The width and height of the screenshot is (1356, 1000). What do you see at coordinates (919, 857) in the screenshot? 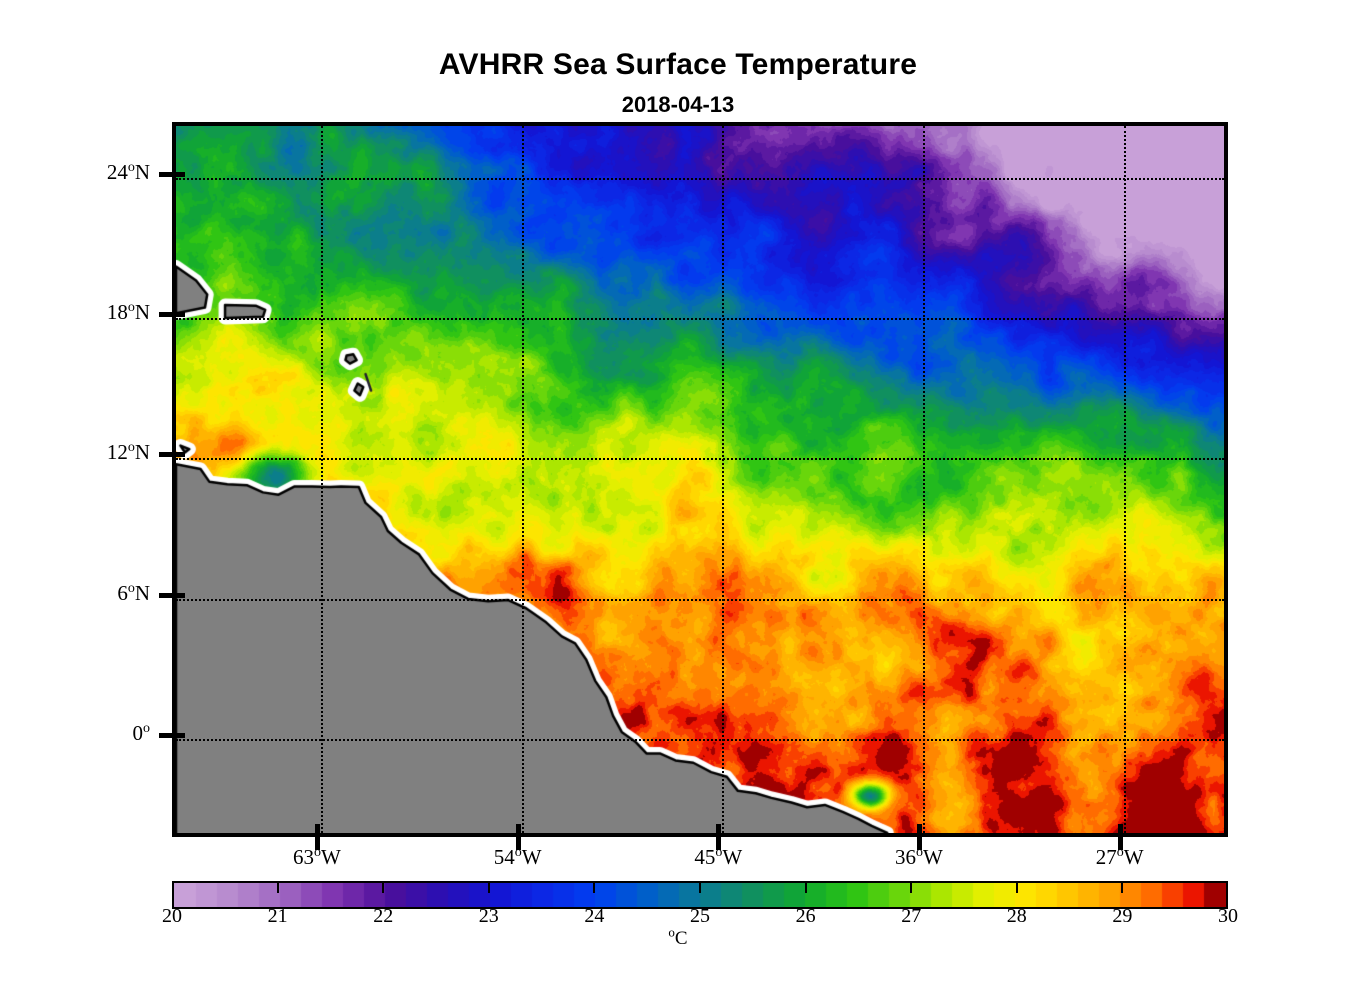
I see `x-tick-label-36°W: 36oW` at bounding box center [919, 857].